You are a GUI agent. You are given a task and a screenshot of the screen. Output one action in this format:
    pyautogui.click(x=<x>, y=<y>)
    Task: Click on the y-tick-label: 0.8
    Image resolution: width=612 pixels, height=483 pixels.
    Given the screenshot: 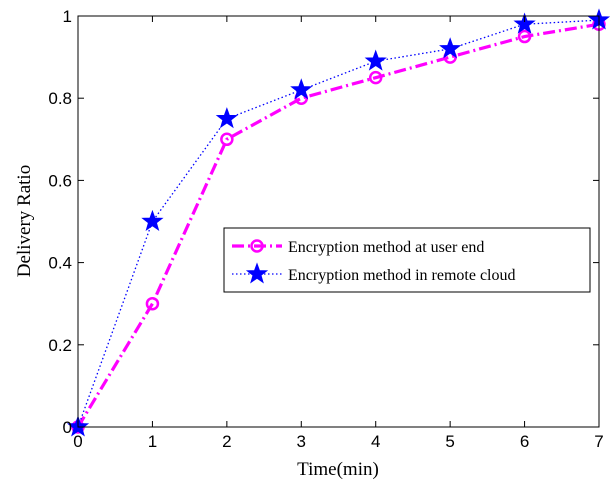 What is the action you would take?
    pyautogui.click(x=60, y=98)
    